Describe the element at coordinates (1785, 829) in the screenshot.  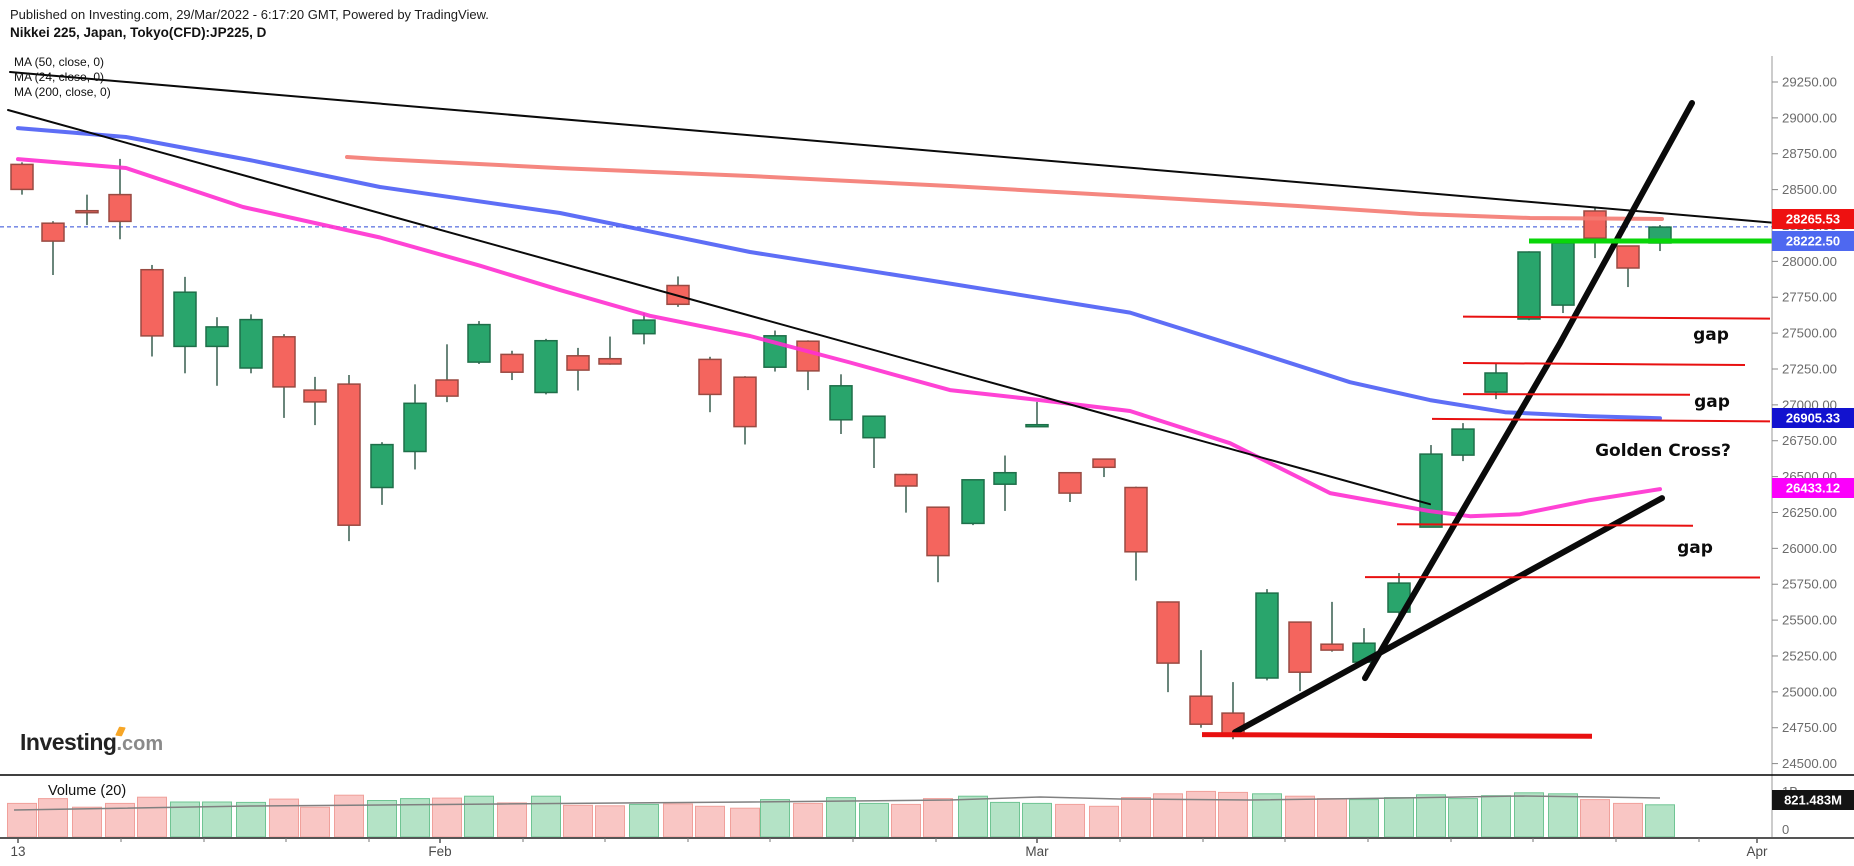
I see `volume-zero-label: 0` at that location.